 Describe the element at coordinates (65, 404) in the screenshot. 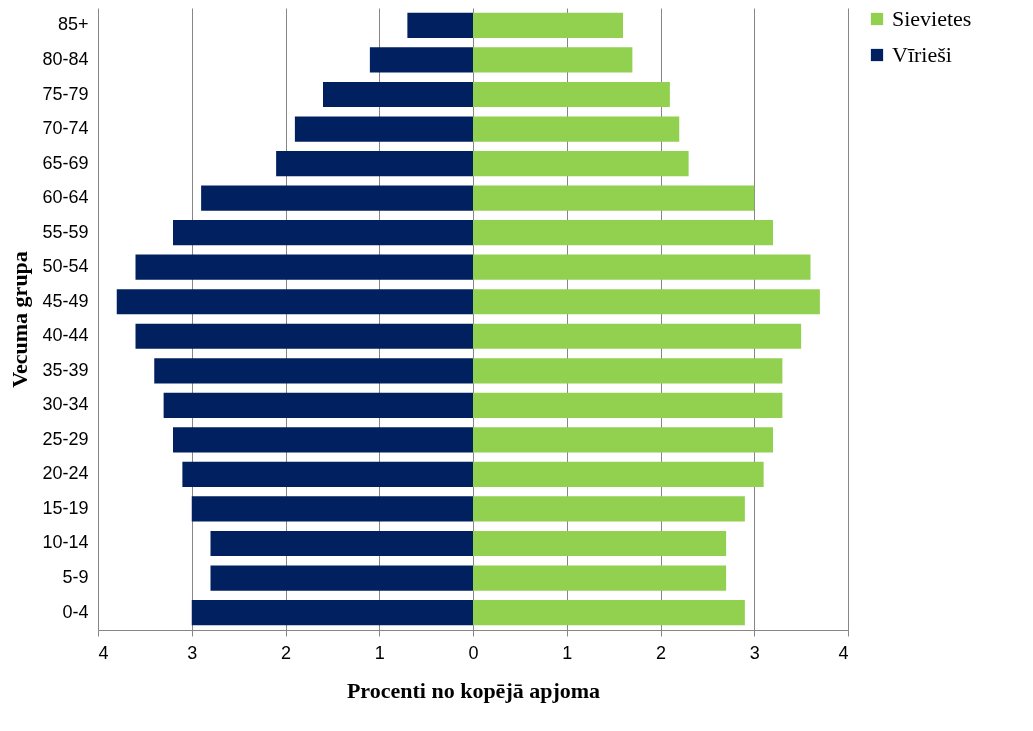

I see `y-tick-label: 30-34` at that location.